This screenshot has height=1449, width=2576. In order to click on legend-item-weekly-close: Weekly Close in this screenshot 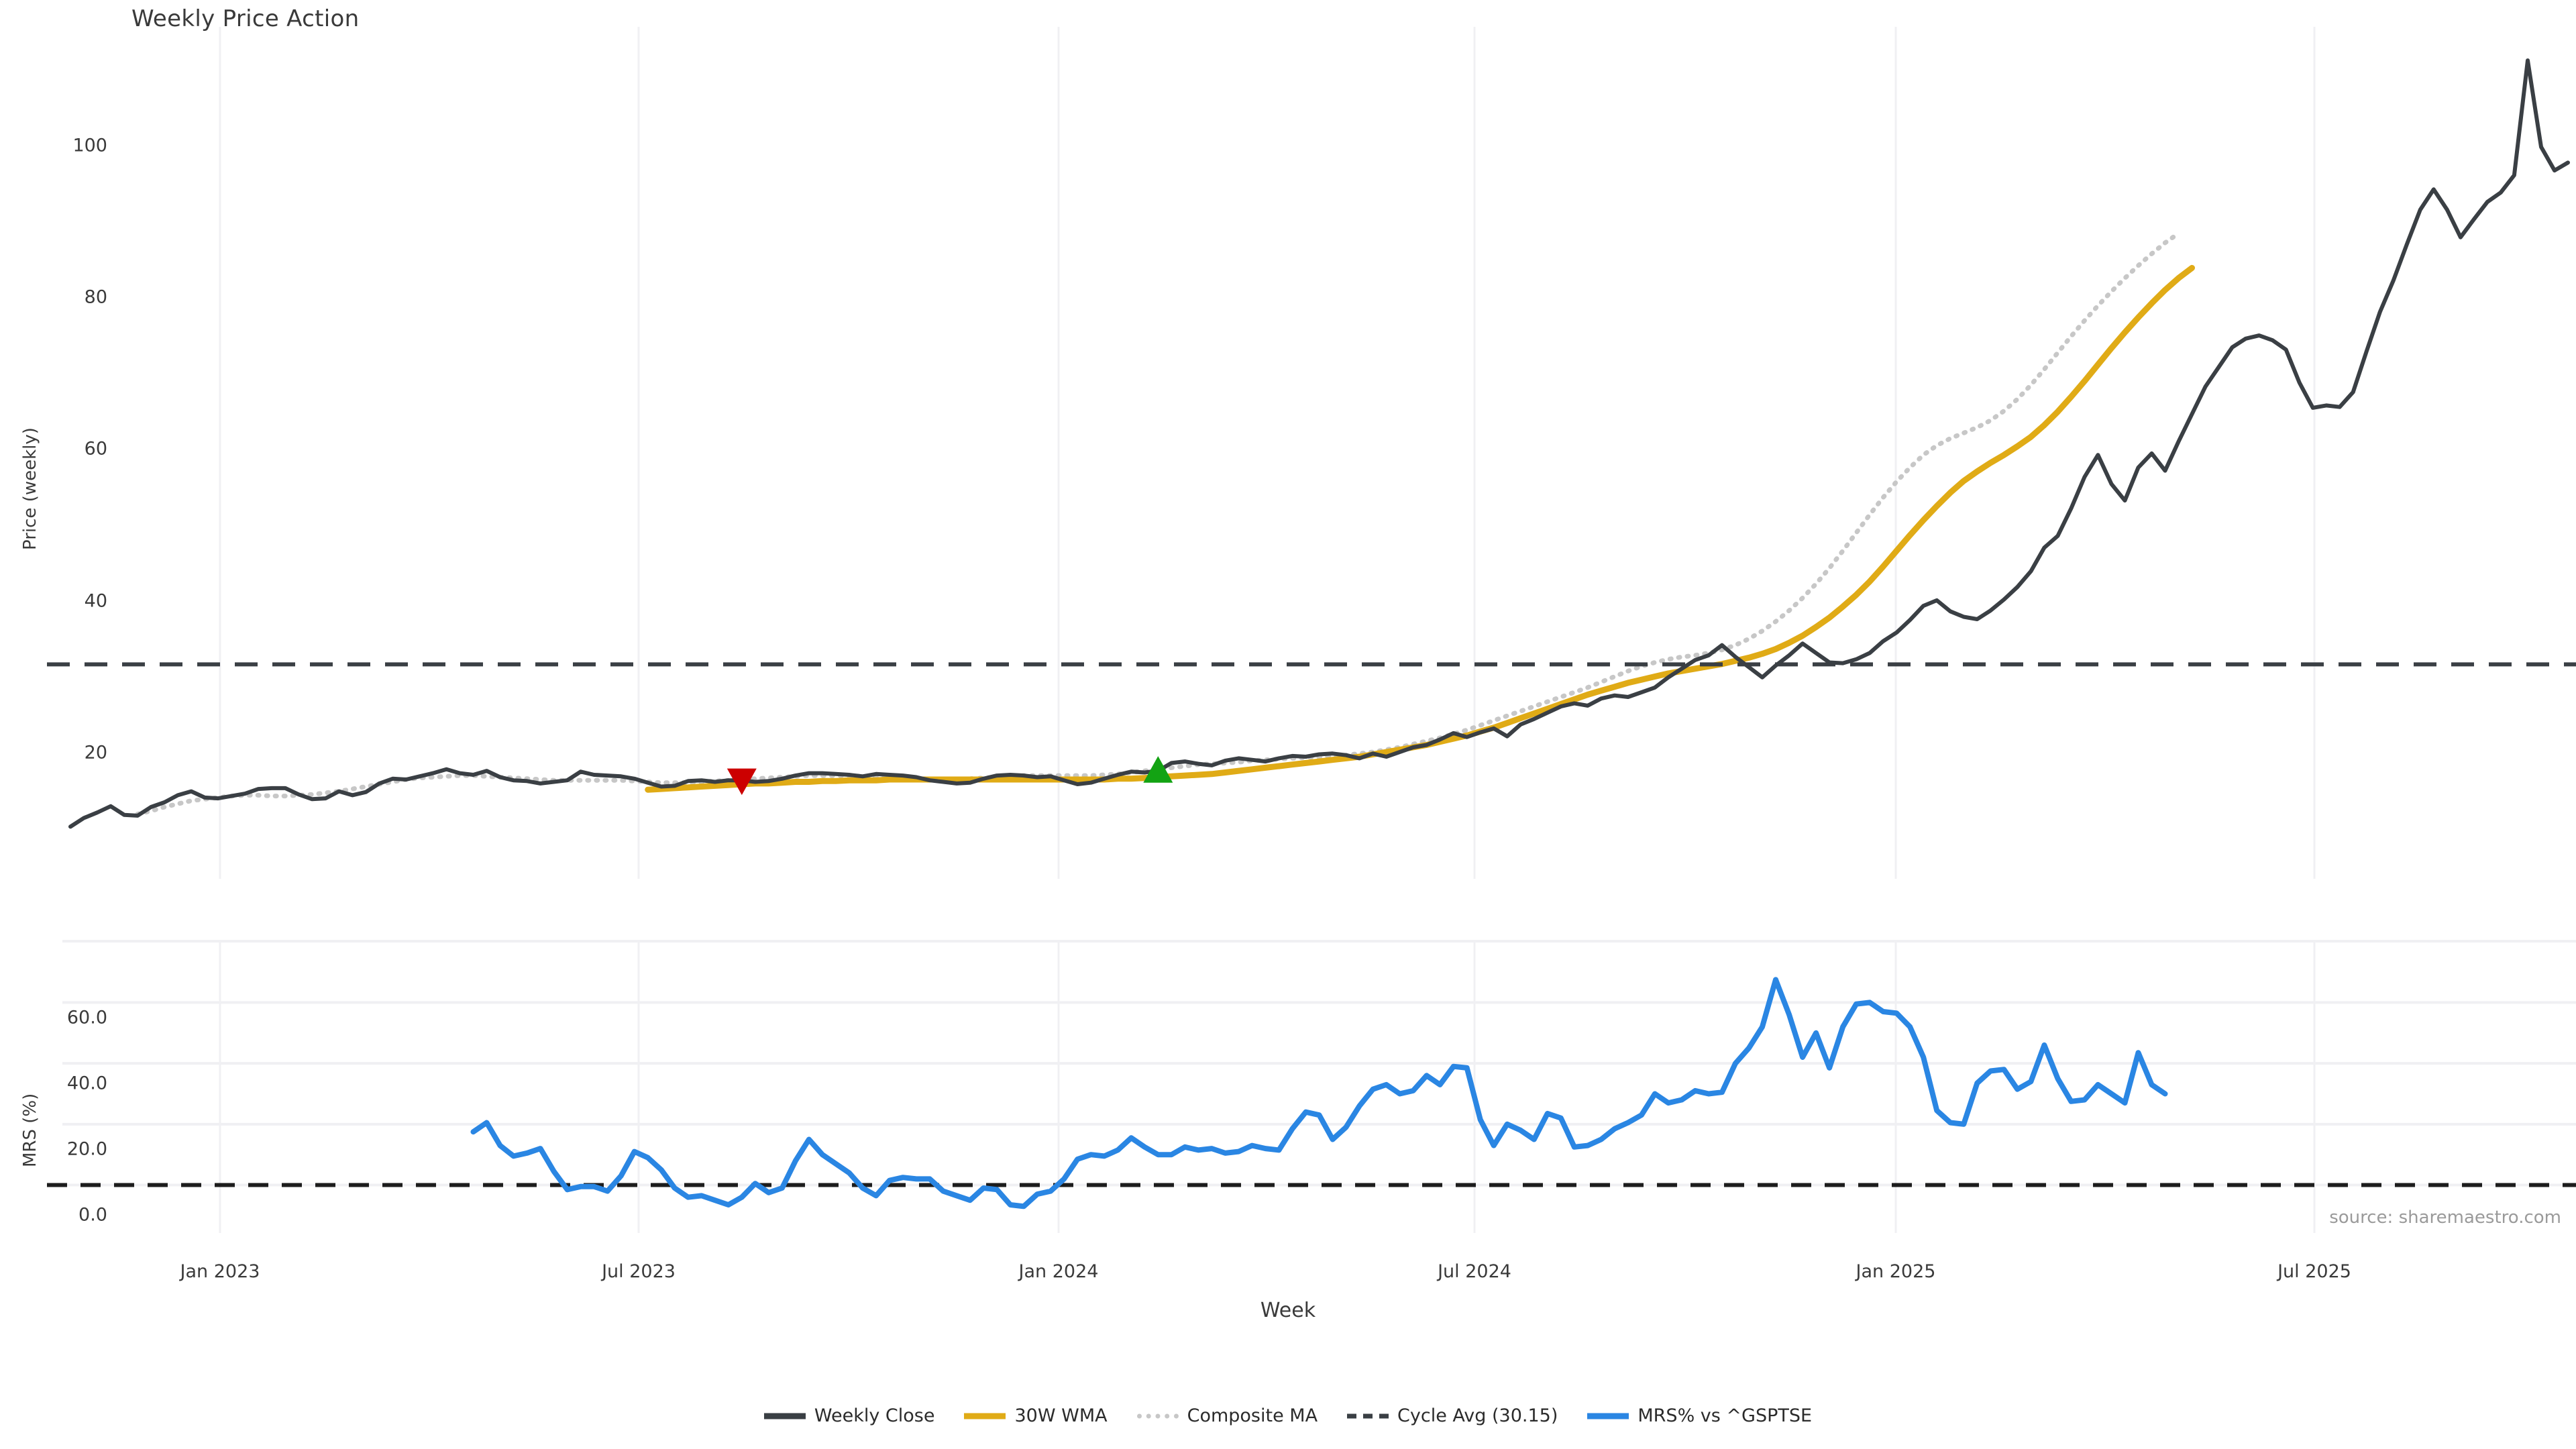, I will do `click(849, 1415)`.